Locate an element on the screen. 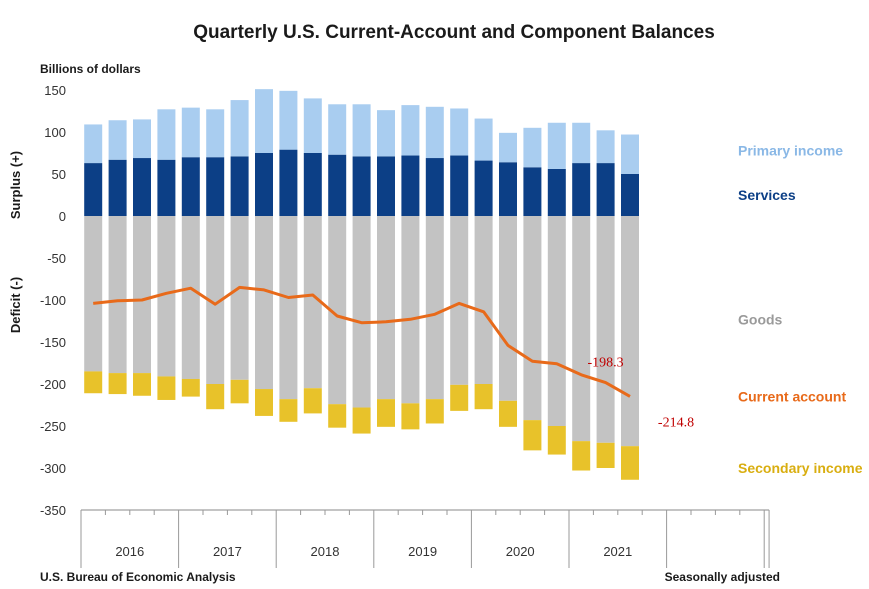  y-tick-label: 0 is located at coordinates (62, 216).